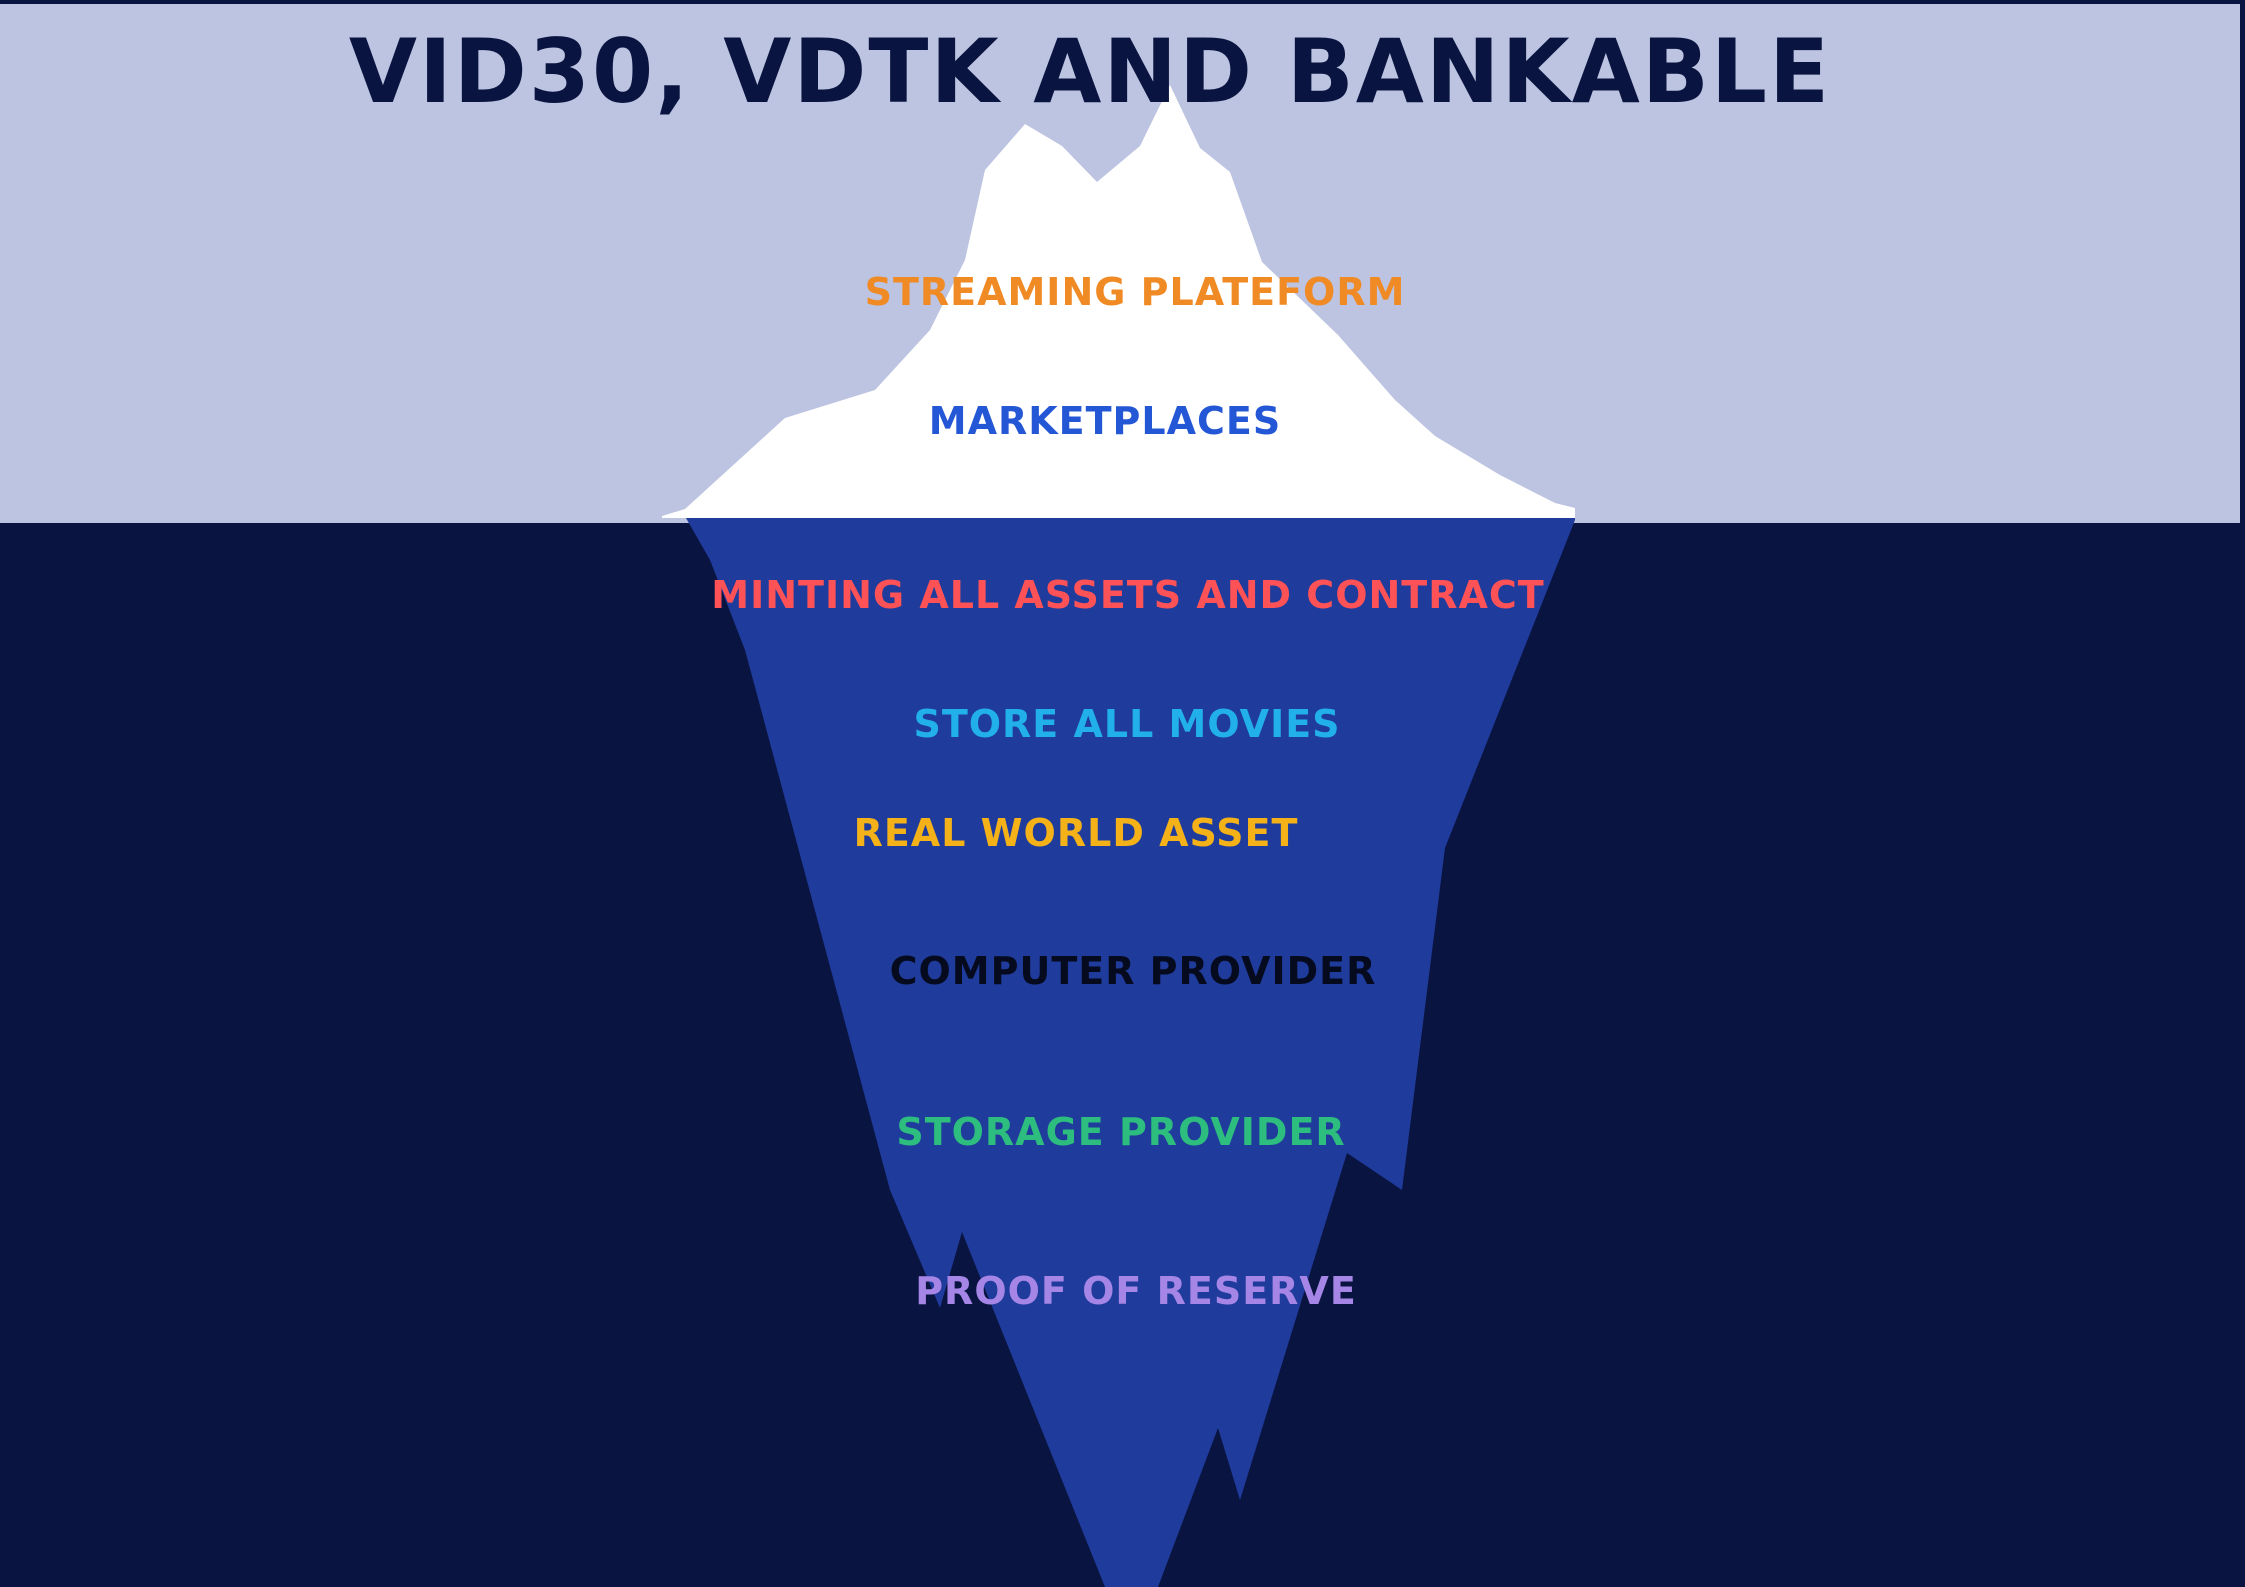 The image size is (2245, 1587). I want to click on iceberg-tip, so click(1118, 301).